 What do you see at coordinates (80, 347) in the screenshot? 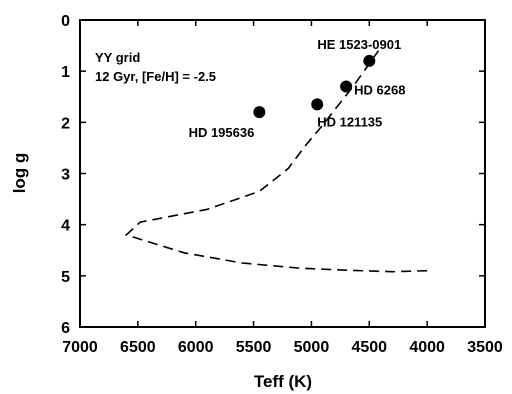
I see `x-tick-label: 7000` at bounding box center [80, 347].